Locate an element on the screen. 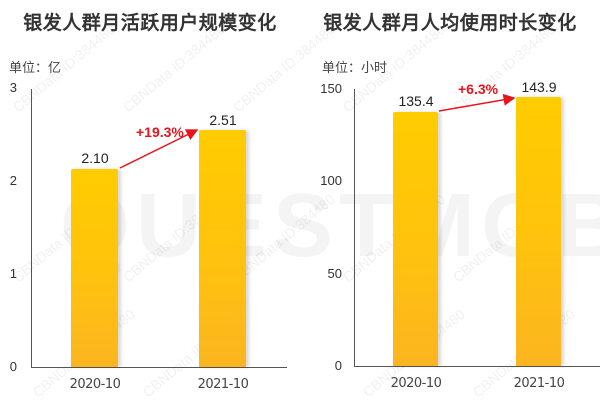 The height and width of the screenshot is (400, 600). y-tick-2: 2 is located at coordinates (13, 180).